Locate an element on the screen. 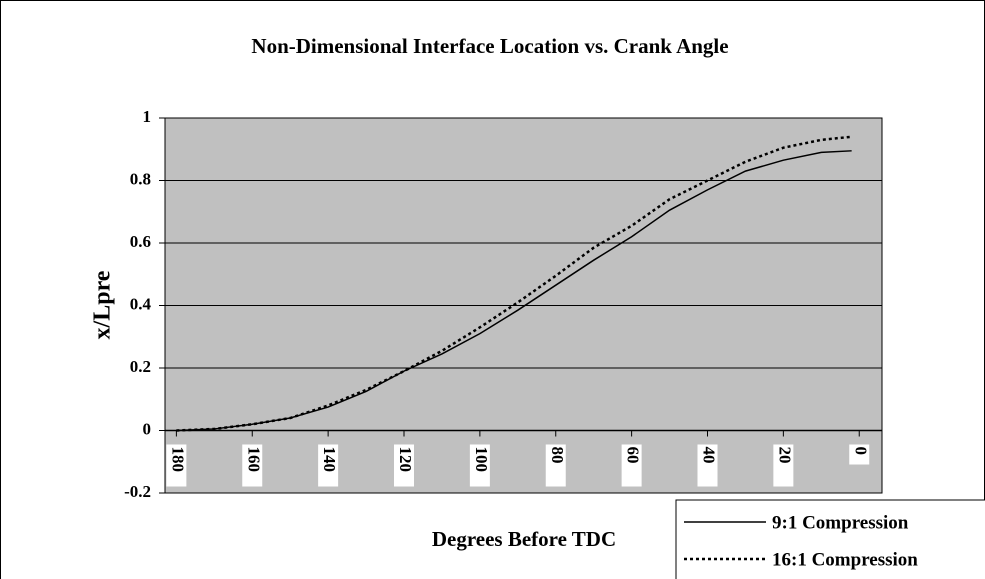 The image size is (985, 579). legend-label: 16:1 Compression is located at coordinates (845, 559).